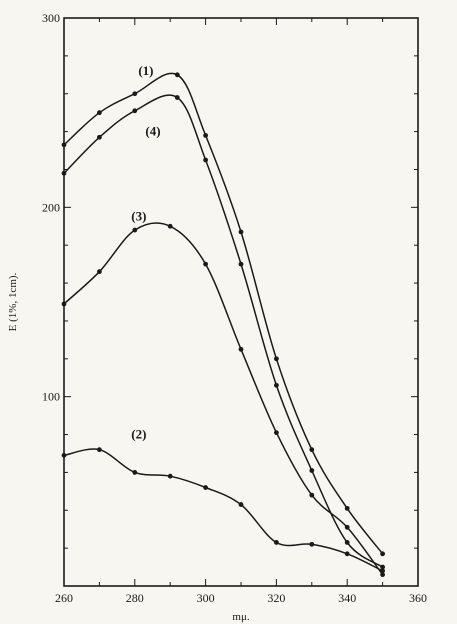 This screenshot has width=457, height=624. Describe the element at coordinates (51, 397) in the screenshot. I see `y-tick-label: 100` at that location.